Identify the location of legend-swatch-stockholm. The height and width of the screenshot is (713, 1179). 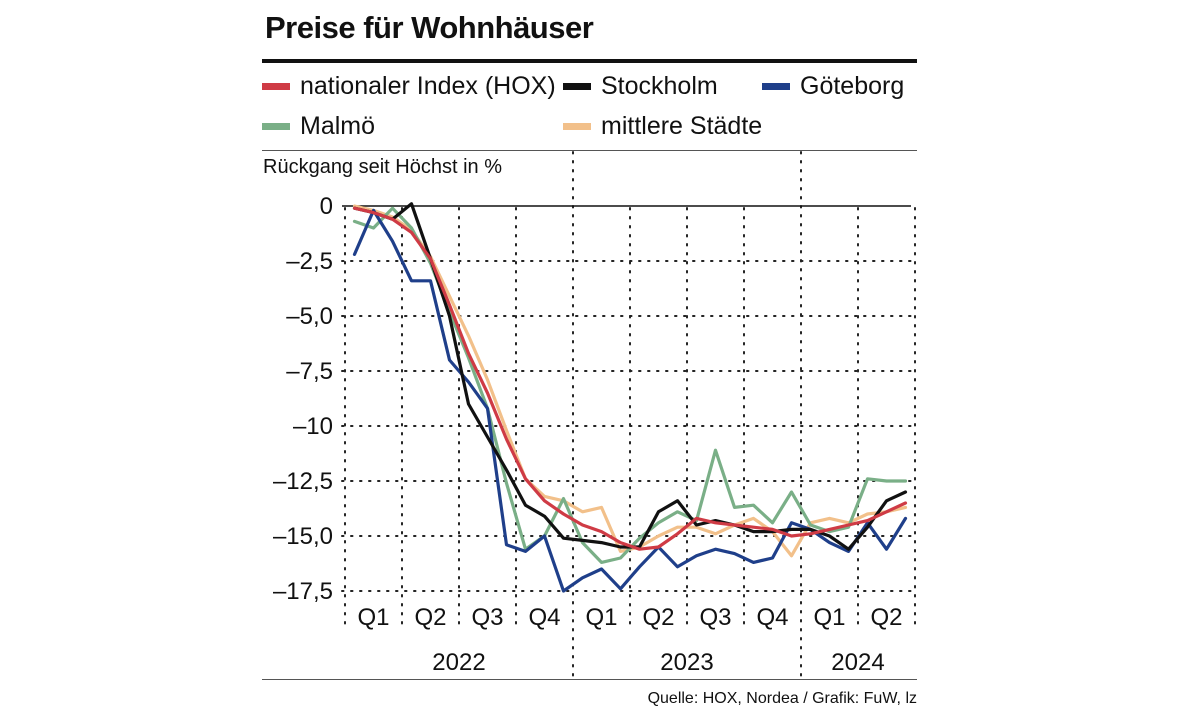
(577, 86).